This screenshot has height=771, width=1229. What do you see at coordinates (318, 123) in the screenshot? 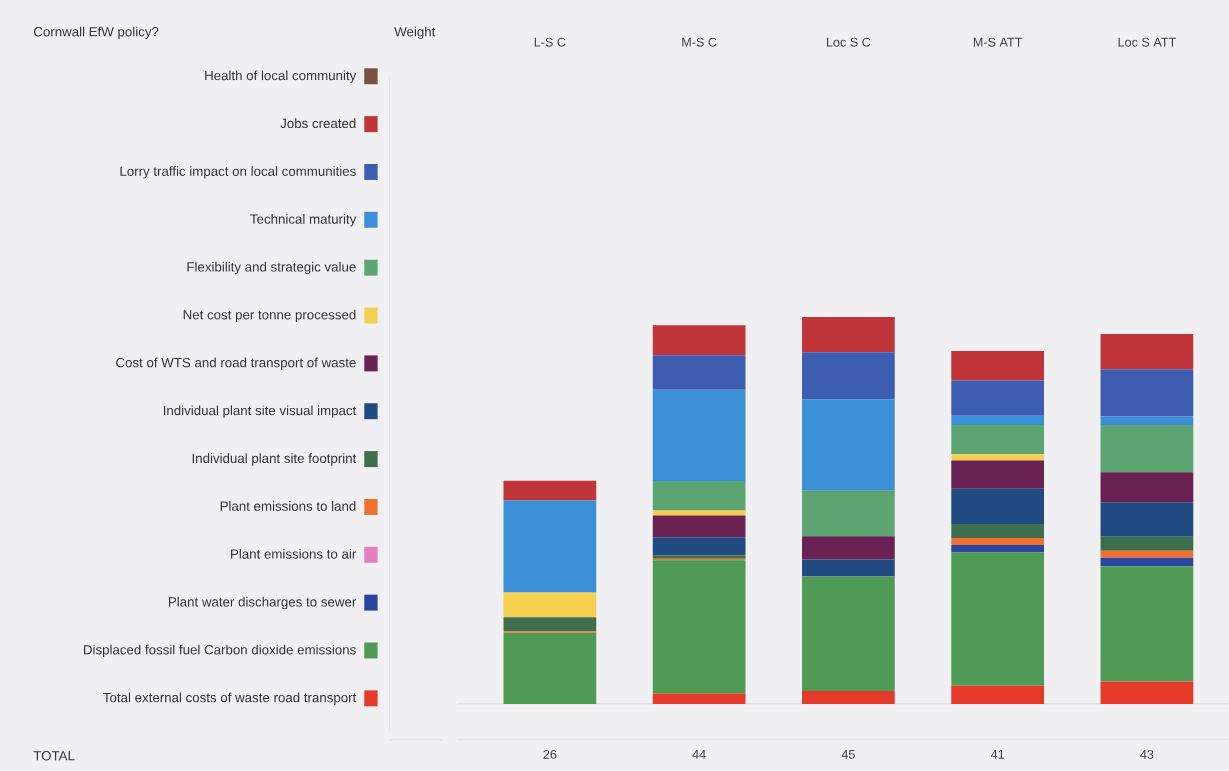
I see `legend-label: Jobs created` at bounding box center [318, 123].